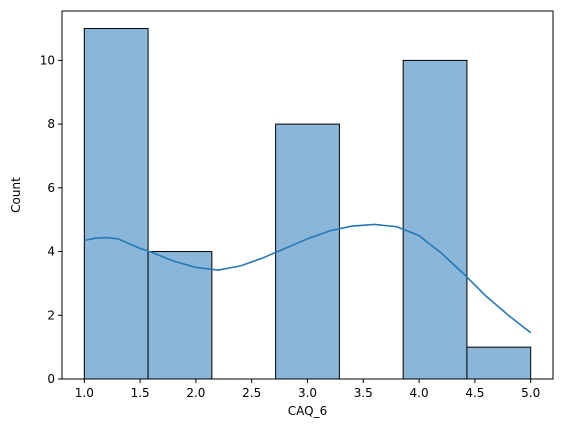 The height and width of the screenshot is (432, 562). What do you see at coordinates (47, 60) in the screenshot?
I see `y-tick-label: 10` at bounding box center [47, 60].